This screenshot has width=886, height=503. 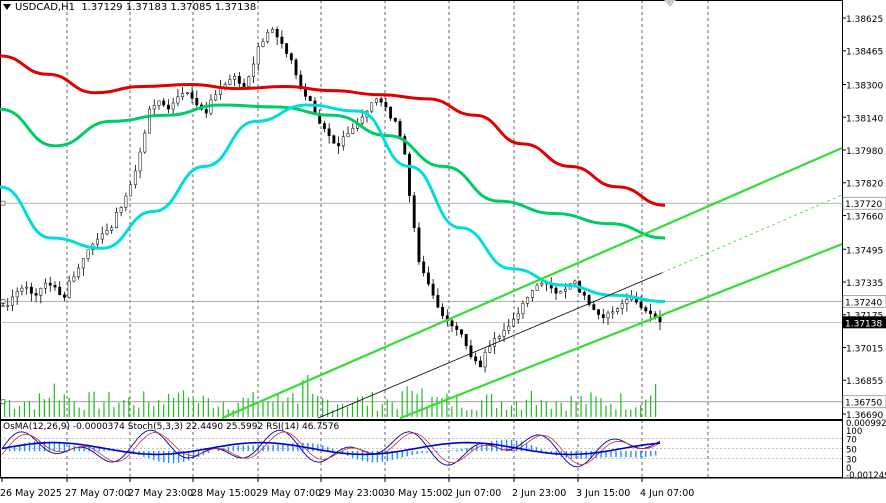 I want to click on level-anchor-icon, so click(x=3, y=203).